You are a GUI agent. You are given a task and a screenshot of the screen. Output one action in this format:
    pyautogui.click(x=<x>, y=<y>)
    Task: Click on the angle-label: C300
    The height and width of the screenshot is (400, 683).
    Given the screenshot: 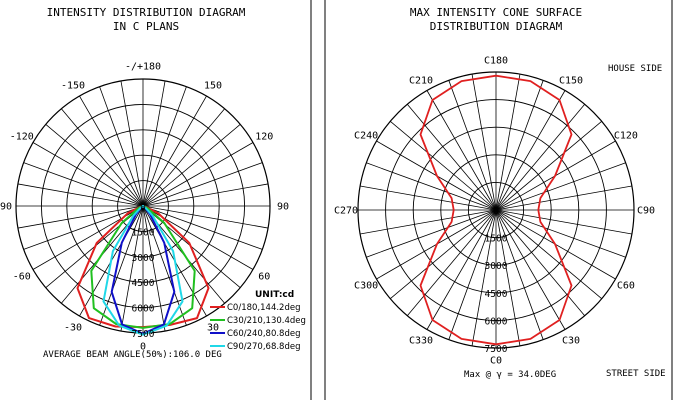 What is the action you would take?
    pyautogui.click(x=366, y=286)
    